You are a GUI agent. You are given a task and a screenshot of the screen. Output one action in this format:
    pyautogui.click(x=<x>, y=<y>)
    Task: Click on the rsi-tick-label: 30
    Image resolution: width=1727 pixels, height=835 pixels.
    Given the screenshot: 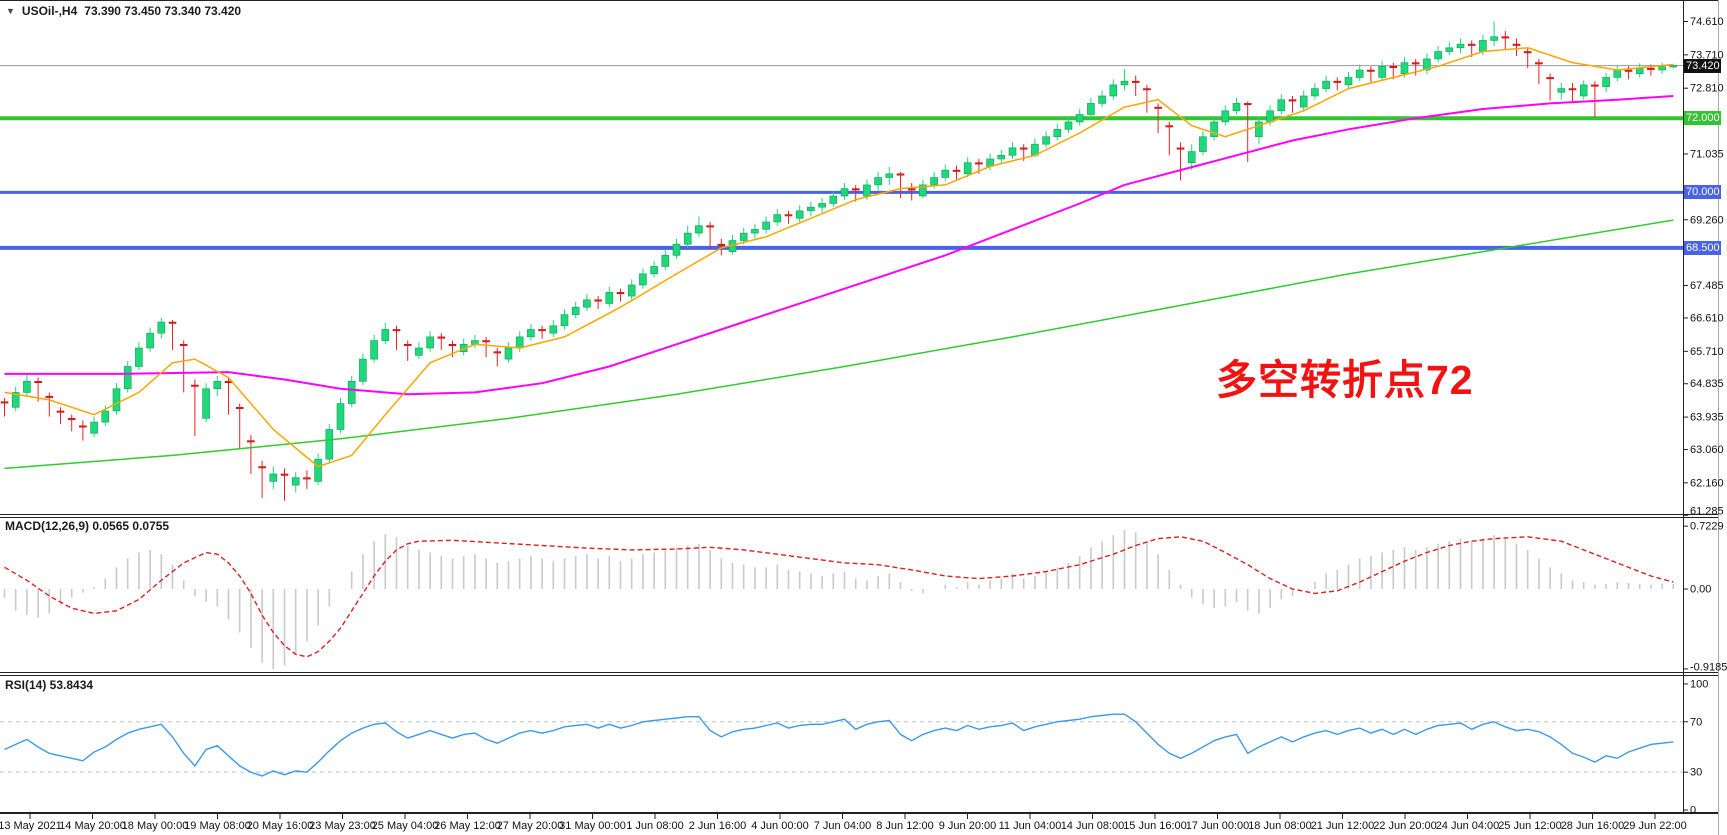 What is the action you would take?
    pyautogui.click(x=1696, y=773)
    